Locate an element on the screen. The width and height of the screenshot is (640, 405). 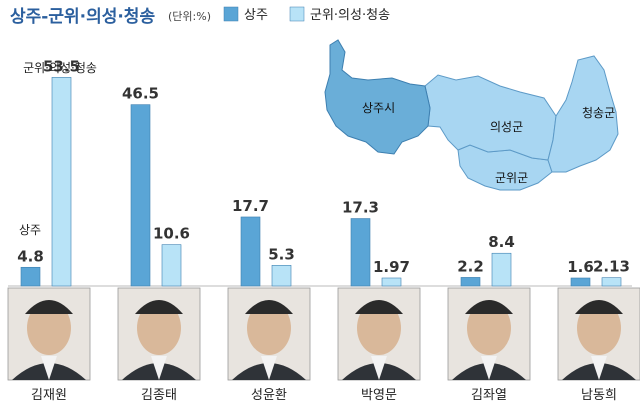
category-label-2: 김종태 is located at coordinates (159, 395).